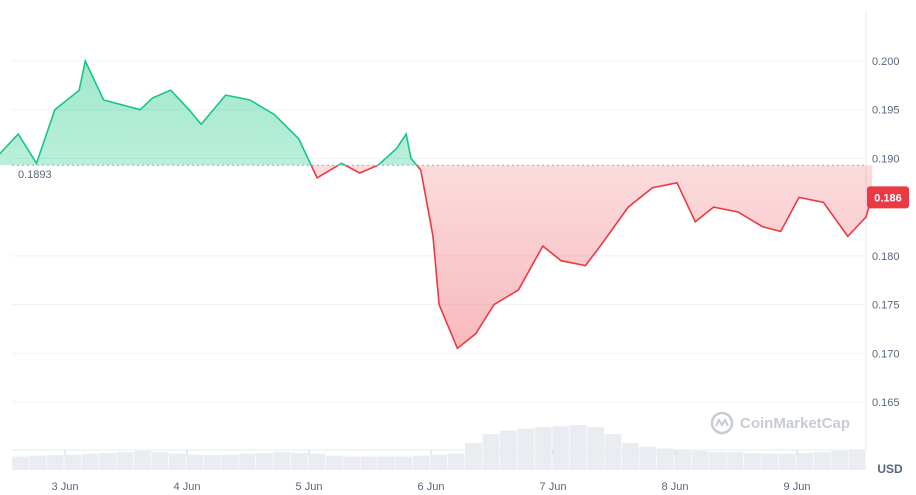  Describe the element at coordinates (795, 423) in the screenshot. I see `watermark-text: CoinMarketCap` at that location.